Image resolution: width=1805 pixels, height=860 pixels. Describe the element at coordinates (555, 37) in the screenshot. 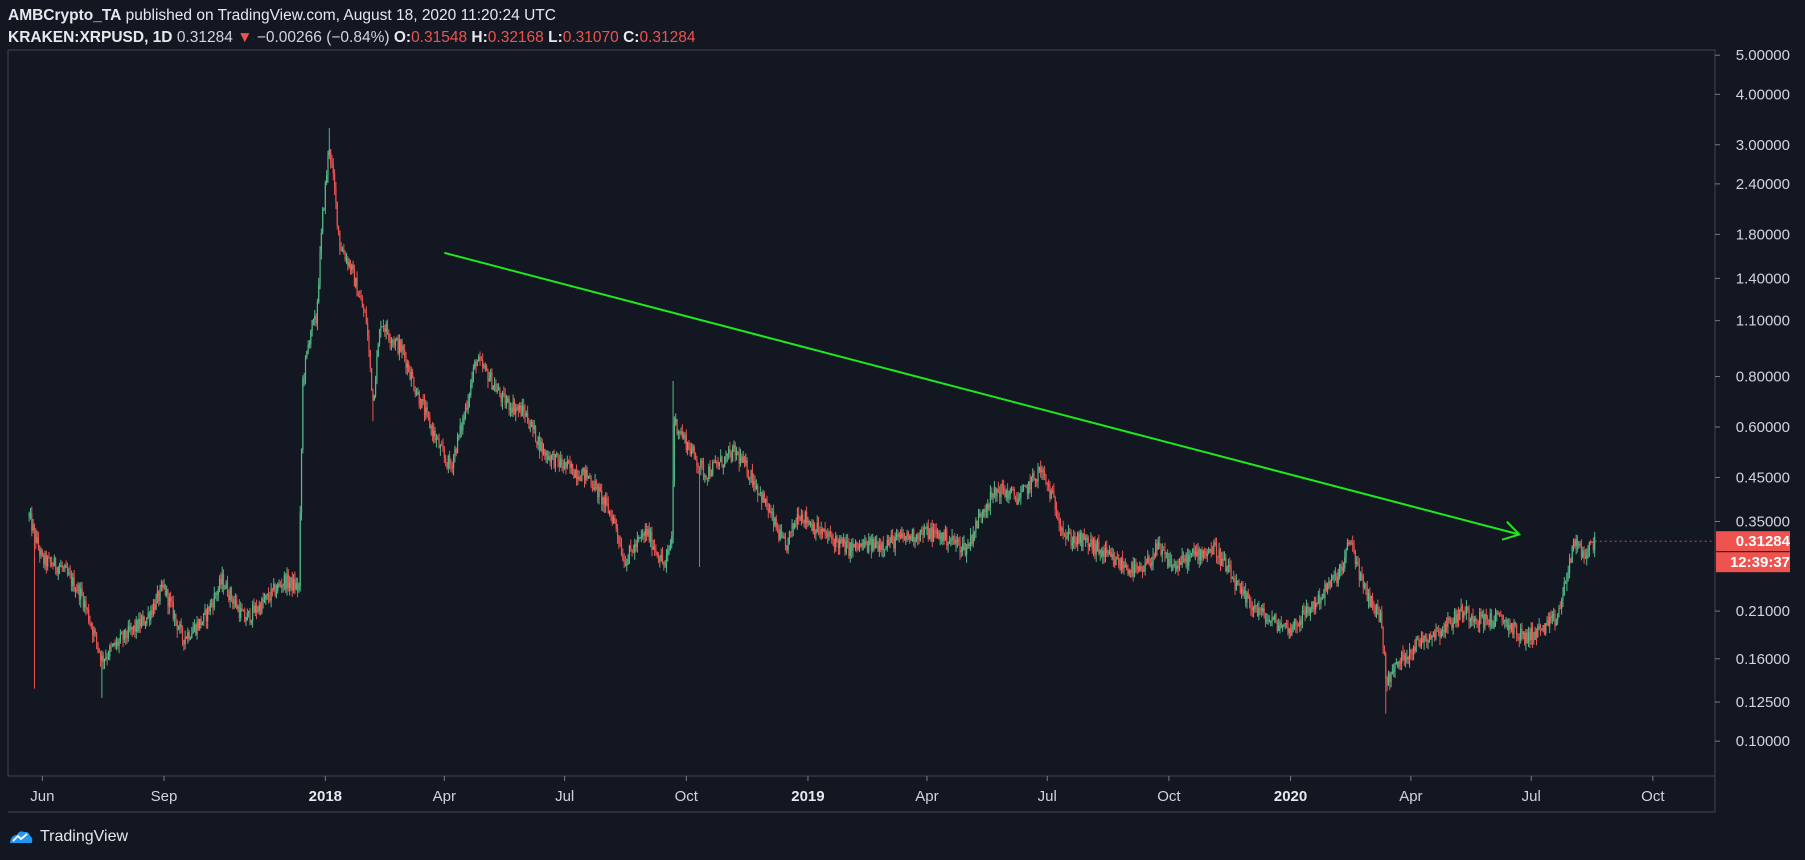

I see `low-label: L:` at that location.